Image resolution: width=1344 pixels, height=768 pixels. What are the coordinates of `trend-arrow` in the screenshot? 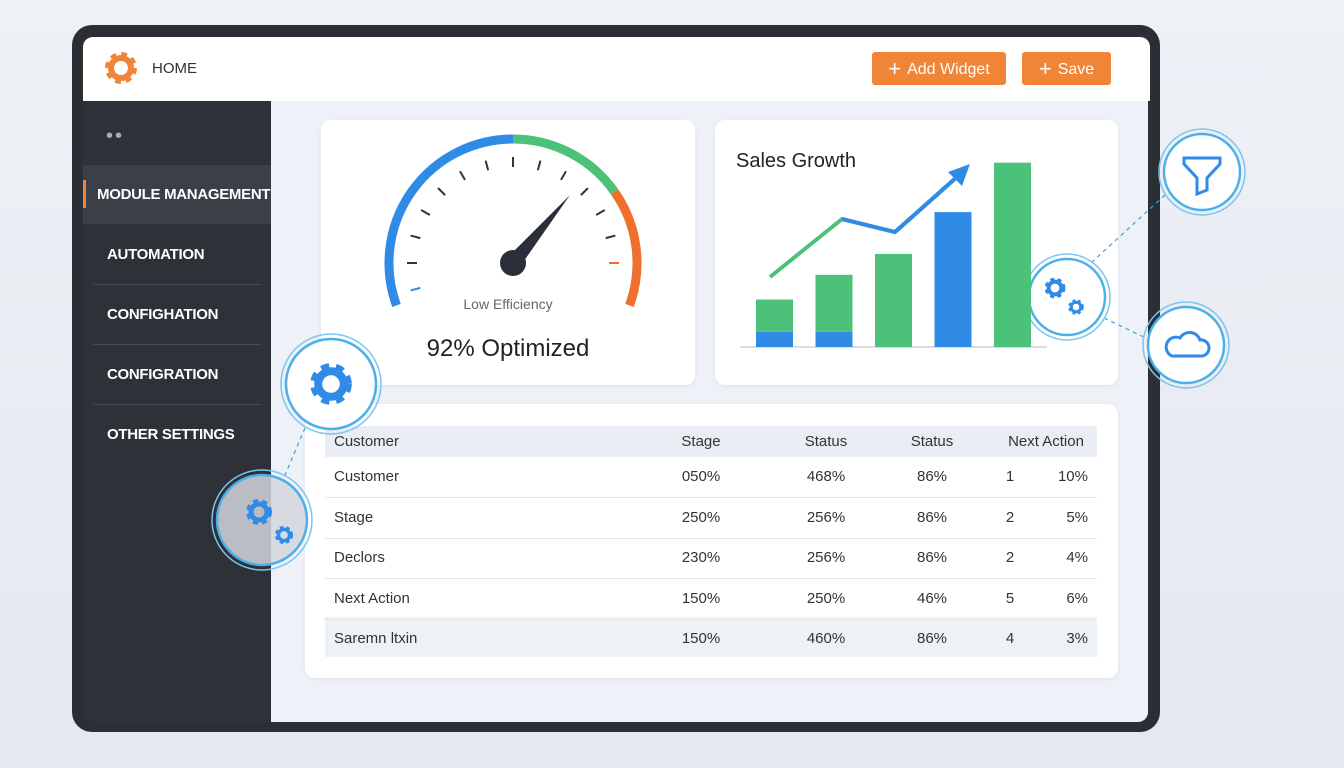 It's located at (959, 175).